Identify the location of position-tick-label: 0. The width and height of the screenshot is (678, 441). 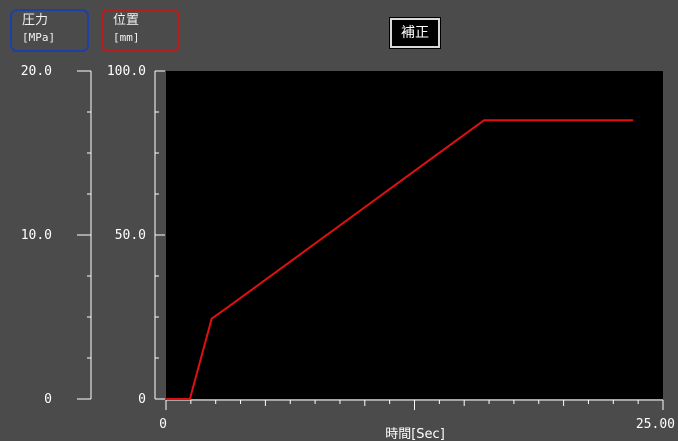
(142, 399).